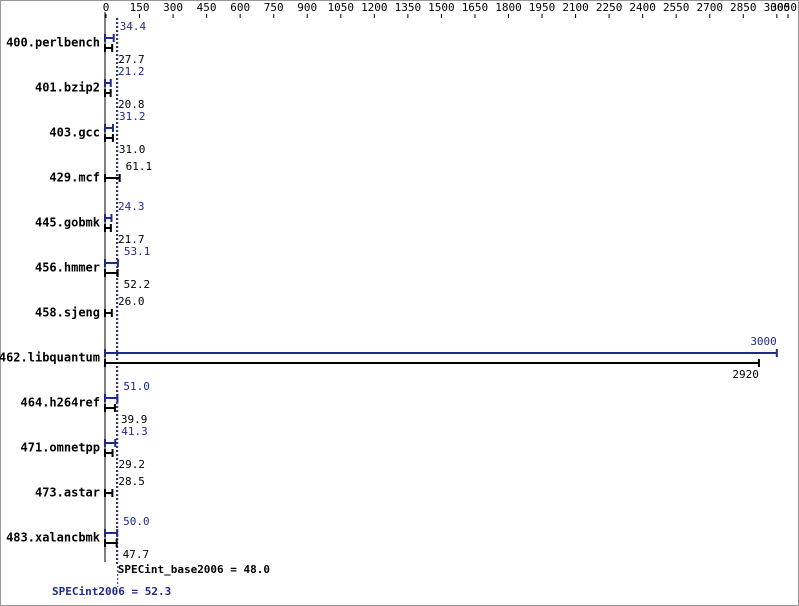 This screenshot has width=799, height=606. What do you see at coordinates (136, 386) in the screenshot?
I see `value-label: 51.0` at bounding box center [136, 386].